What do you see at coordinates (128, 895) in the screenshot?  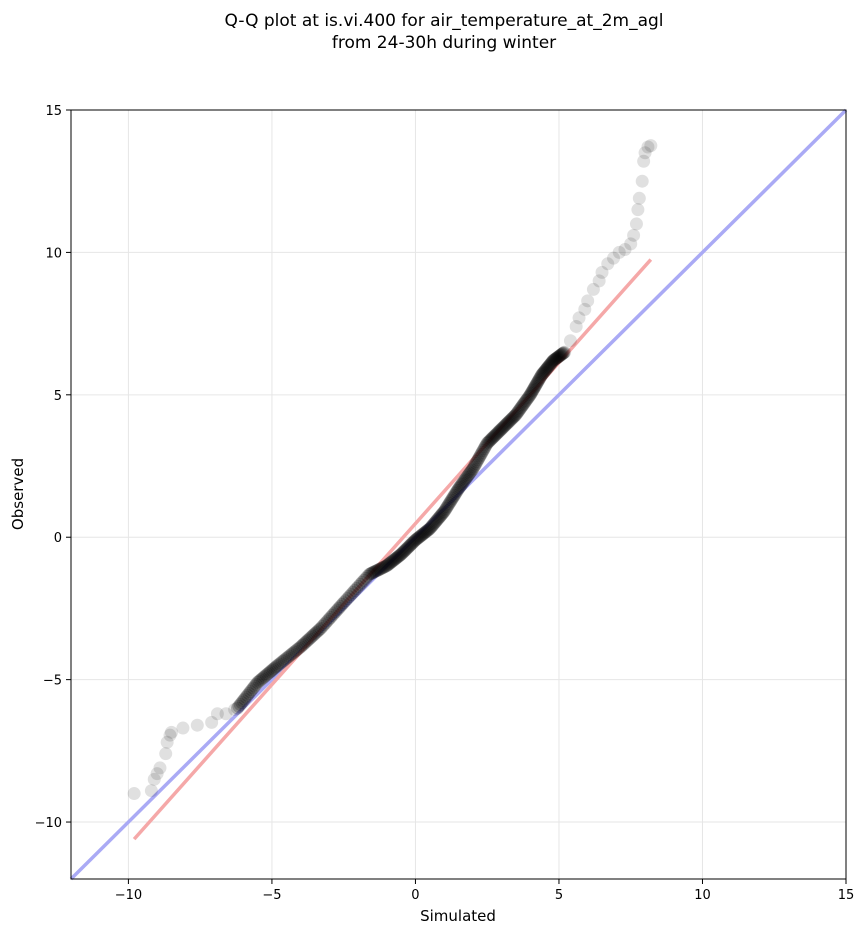 I see `x-tick-label: −10` at bounding box center [128, 895].